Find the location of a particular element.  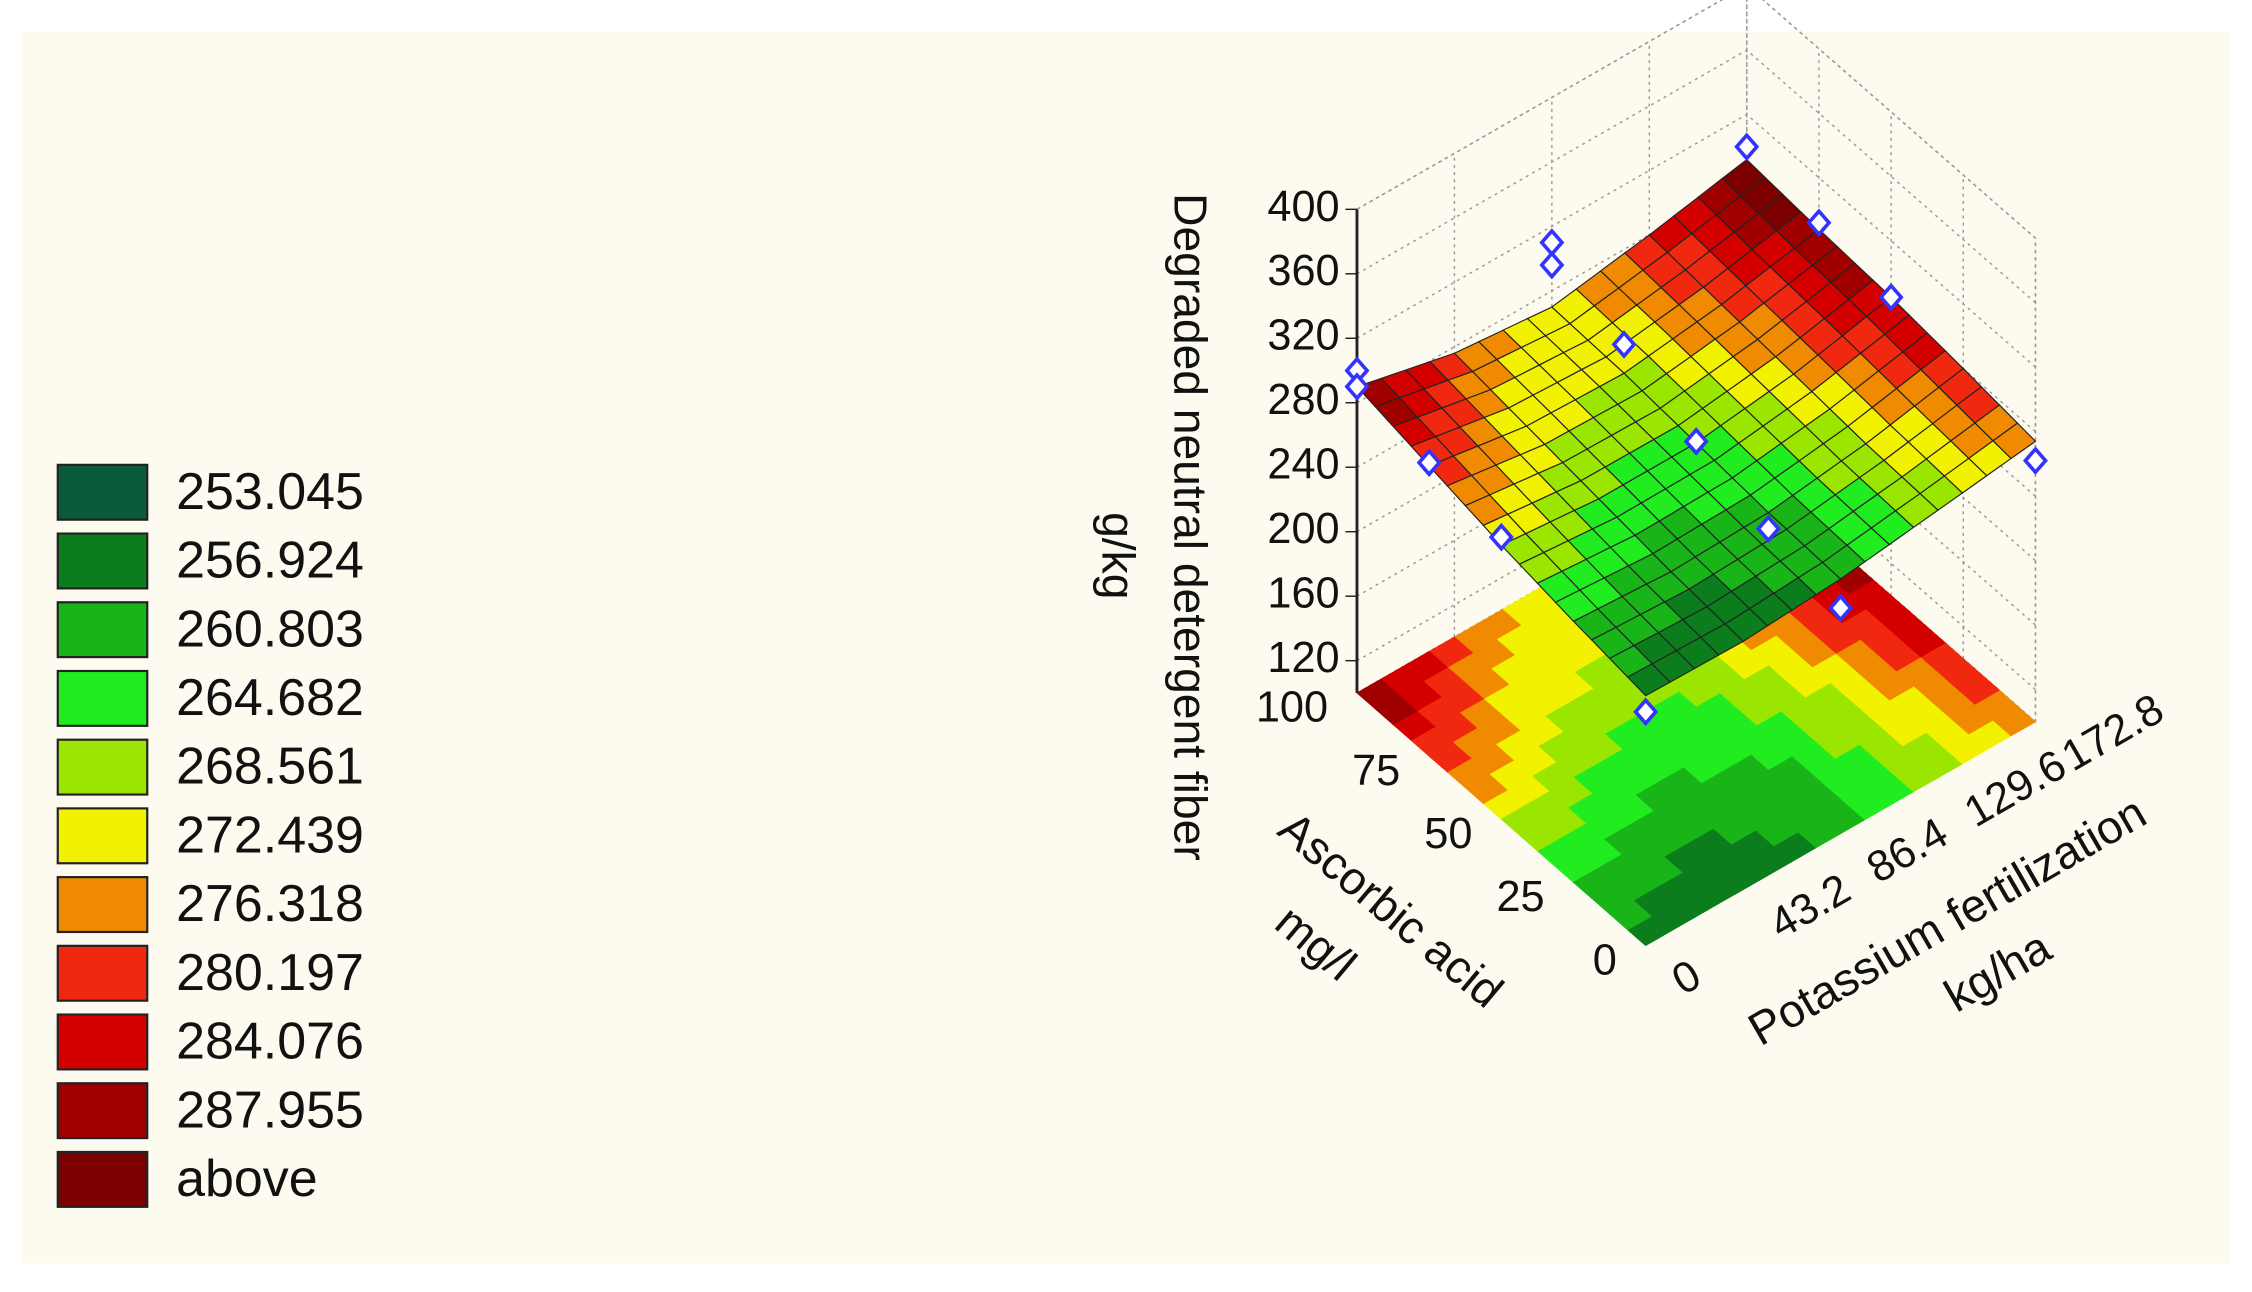

axis-title: g/kg is located at coordinates (1118, 555).